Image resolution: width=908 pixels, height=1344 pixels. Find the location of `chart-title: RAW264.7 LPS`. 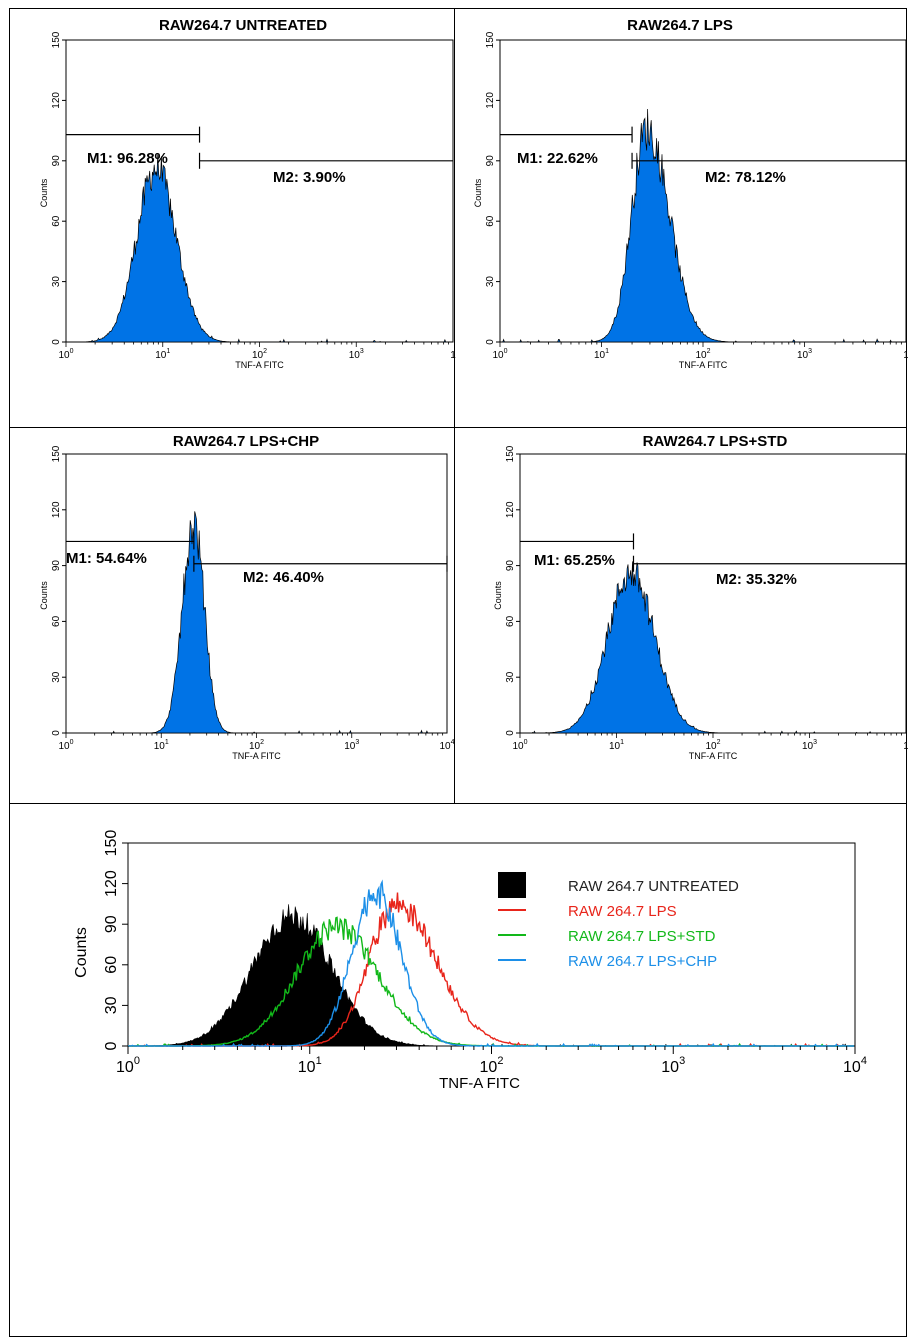

chart-title: RAW264.7 LPS is located at coordinates (680, 25).